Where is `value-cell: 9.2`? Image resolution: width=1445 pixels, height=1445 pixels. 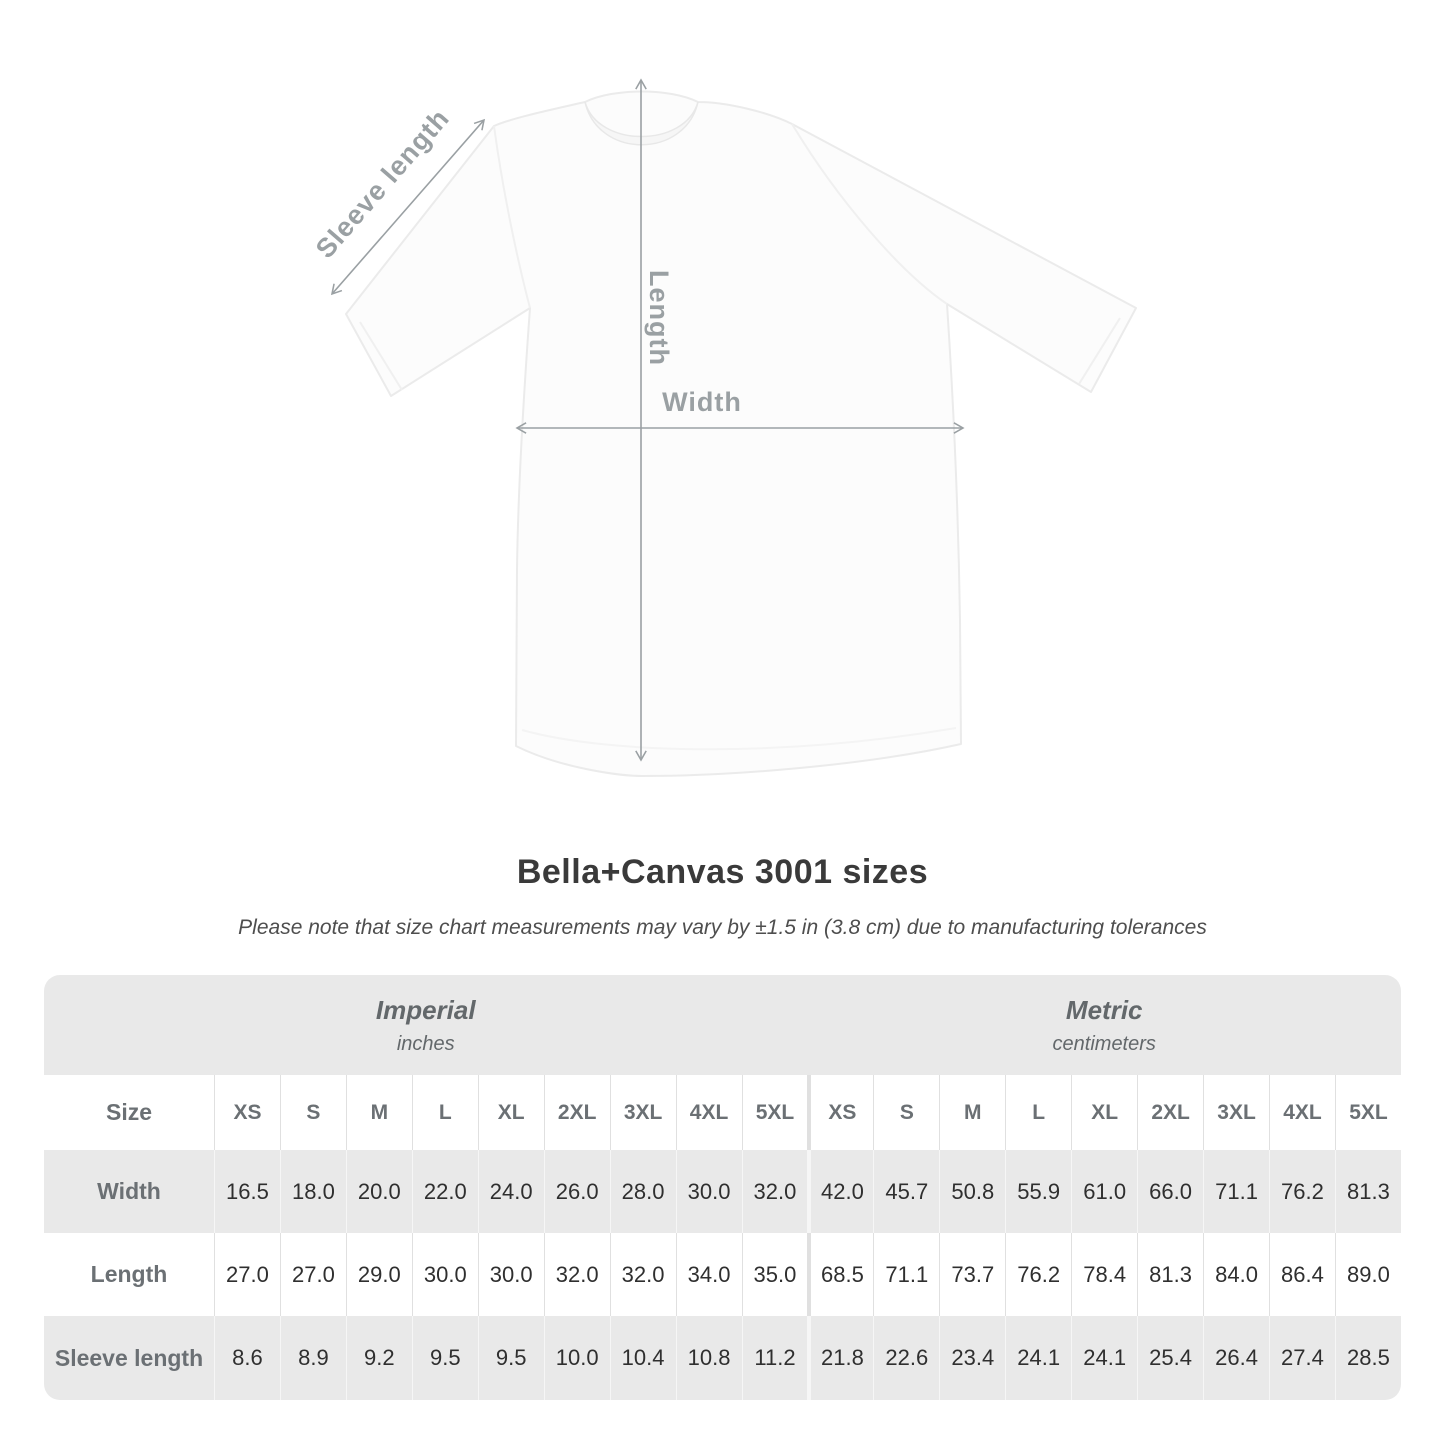 value-cell: 9.2 is located at coordinates (378, 1358).